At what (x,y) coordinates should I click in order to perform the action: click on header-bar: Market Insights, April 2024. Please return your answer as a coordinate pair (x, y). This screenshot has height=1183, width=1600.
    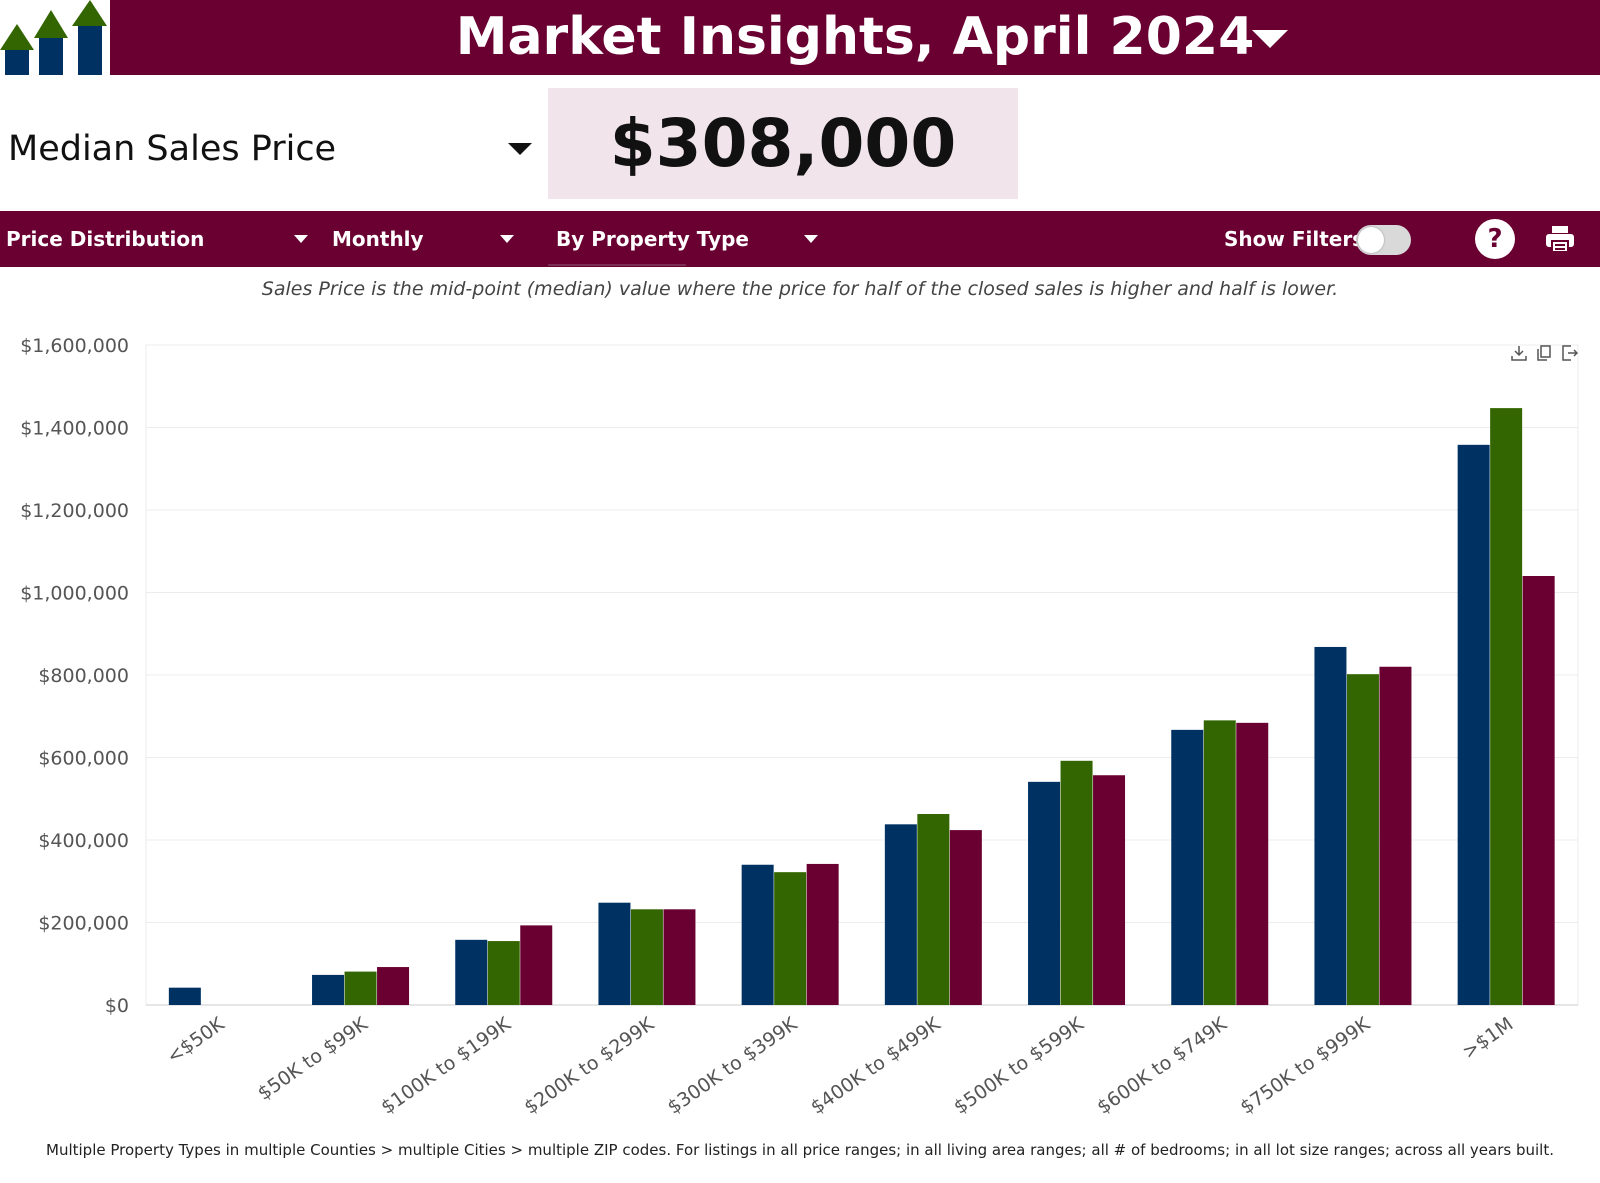
    Looking at the image, I should click on (800, 37).